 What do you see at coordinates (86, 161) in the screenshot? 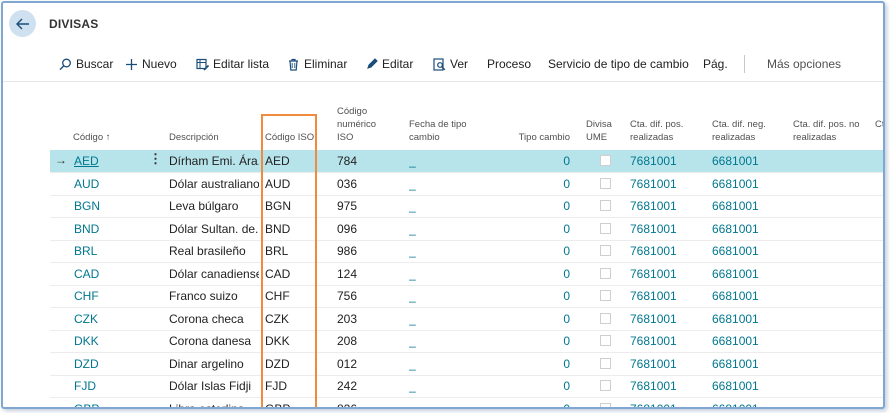
I see `cell-code: AED` at bounding box center [86, 161].